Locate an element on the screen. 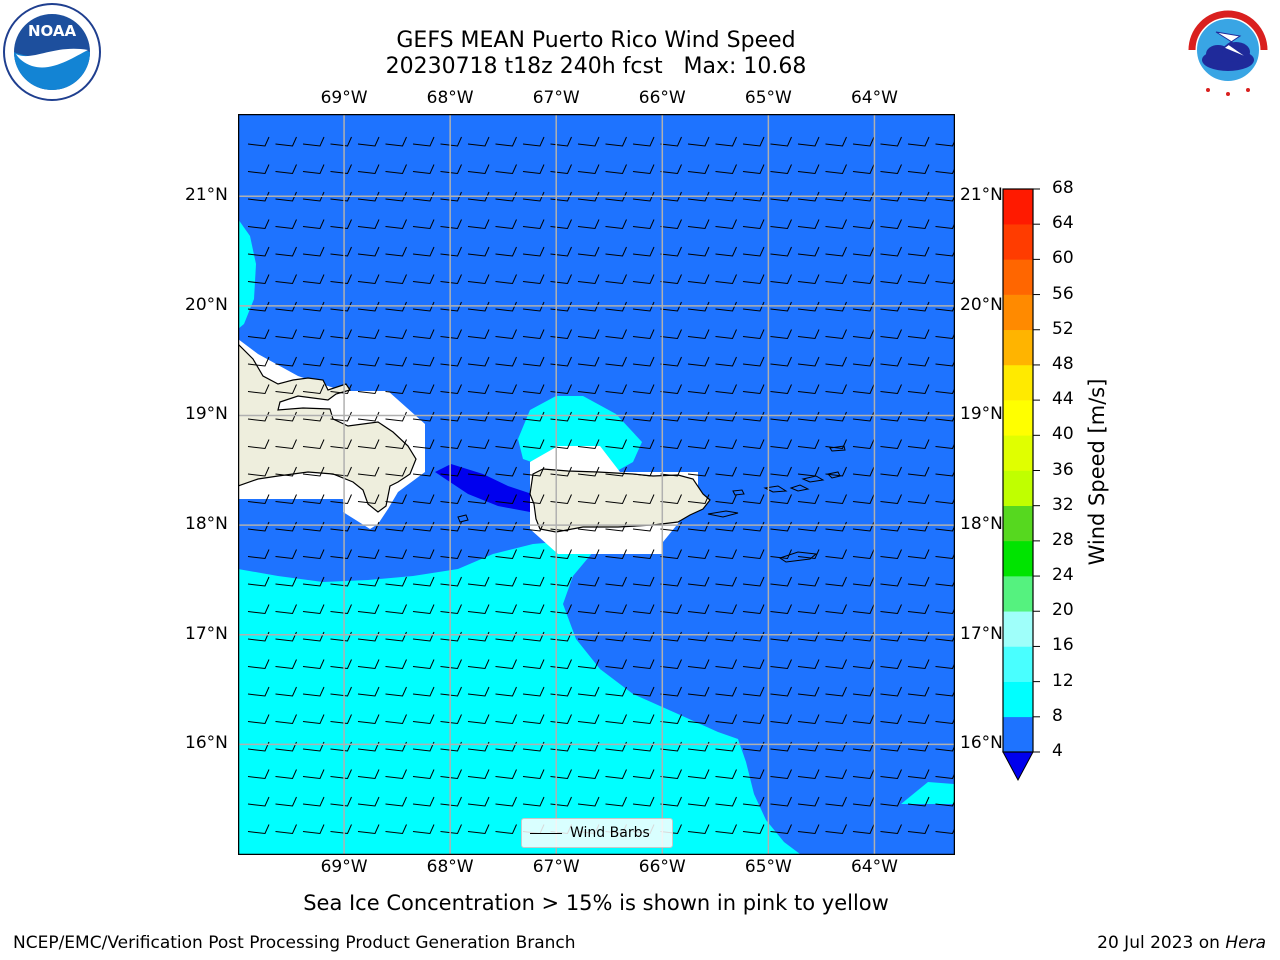  map-title: GEFS MEAN Puerto Rico Wind Speed is located at coordinates (596, 40).